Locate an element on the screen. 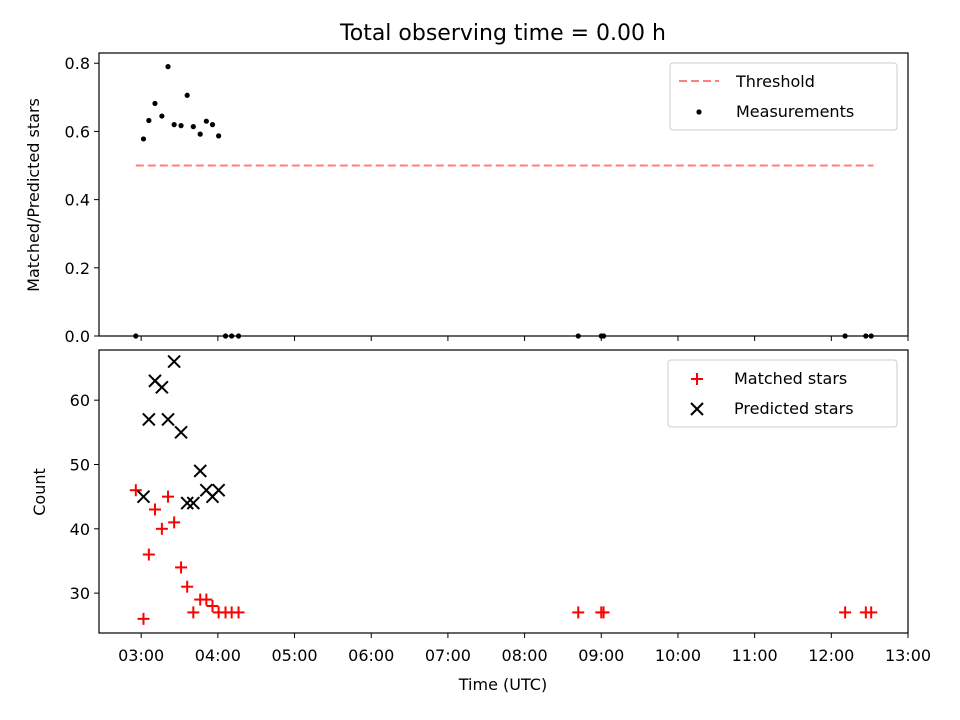 The height and width of the screenshot is (720, 960). x-tick-label: 09:00 is located at coordinates (601, 655).